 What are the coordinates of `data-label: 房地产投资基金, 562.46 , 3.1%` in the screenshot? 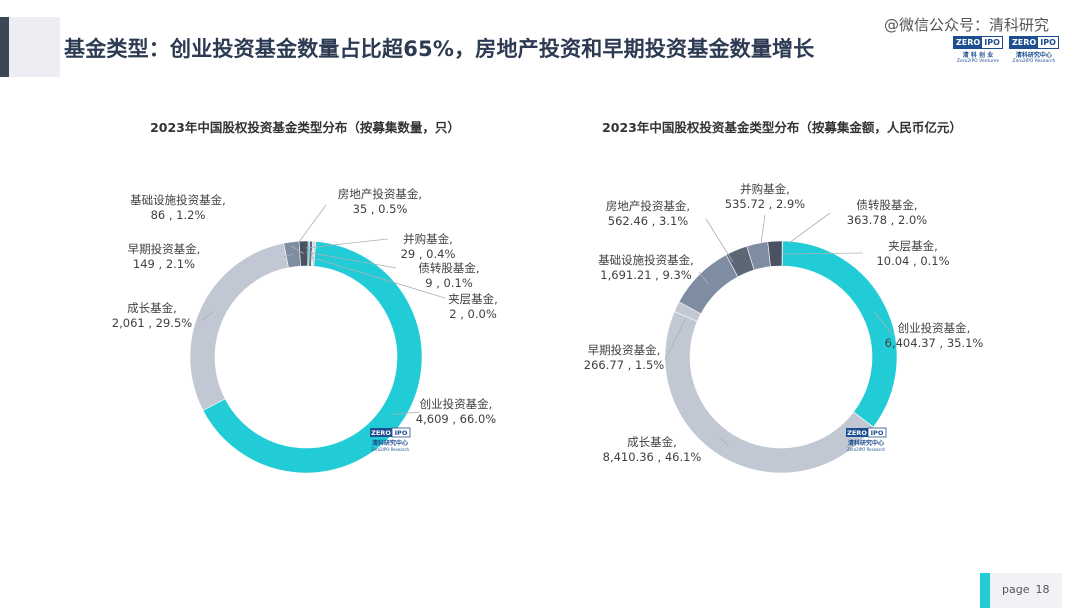 It's located at (648, 213).